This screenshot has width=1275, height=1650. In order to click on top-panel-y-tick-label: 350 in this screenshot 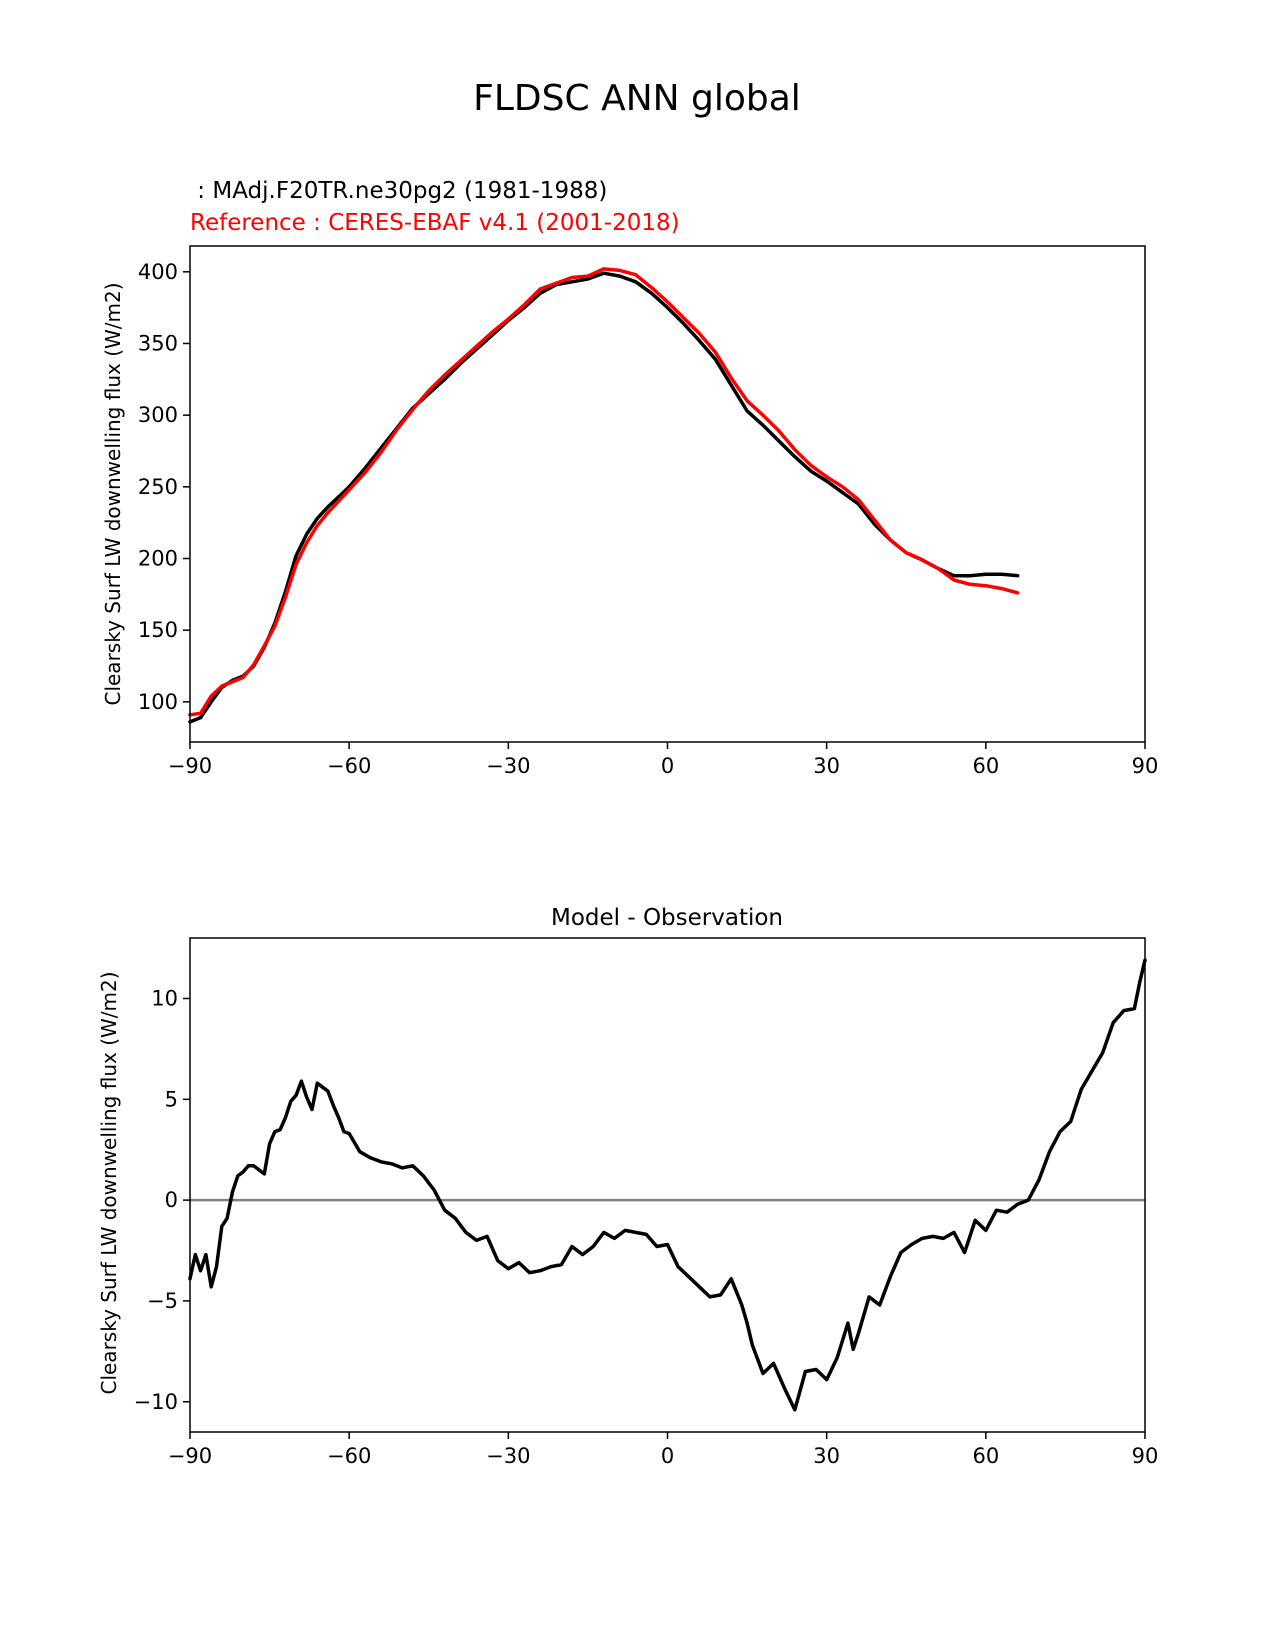, I will do `click(158, 343)`.